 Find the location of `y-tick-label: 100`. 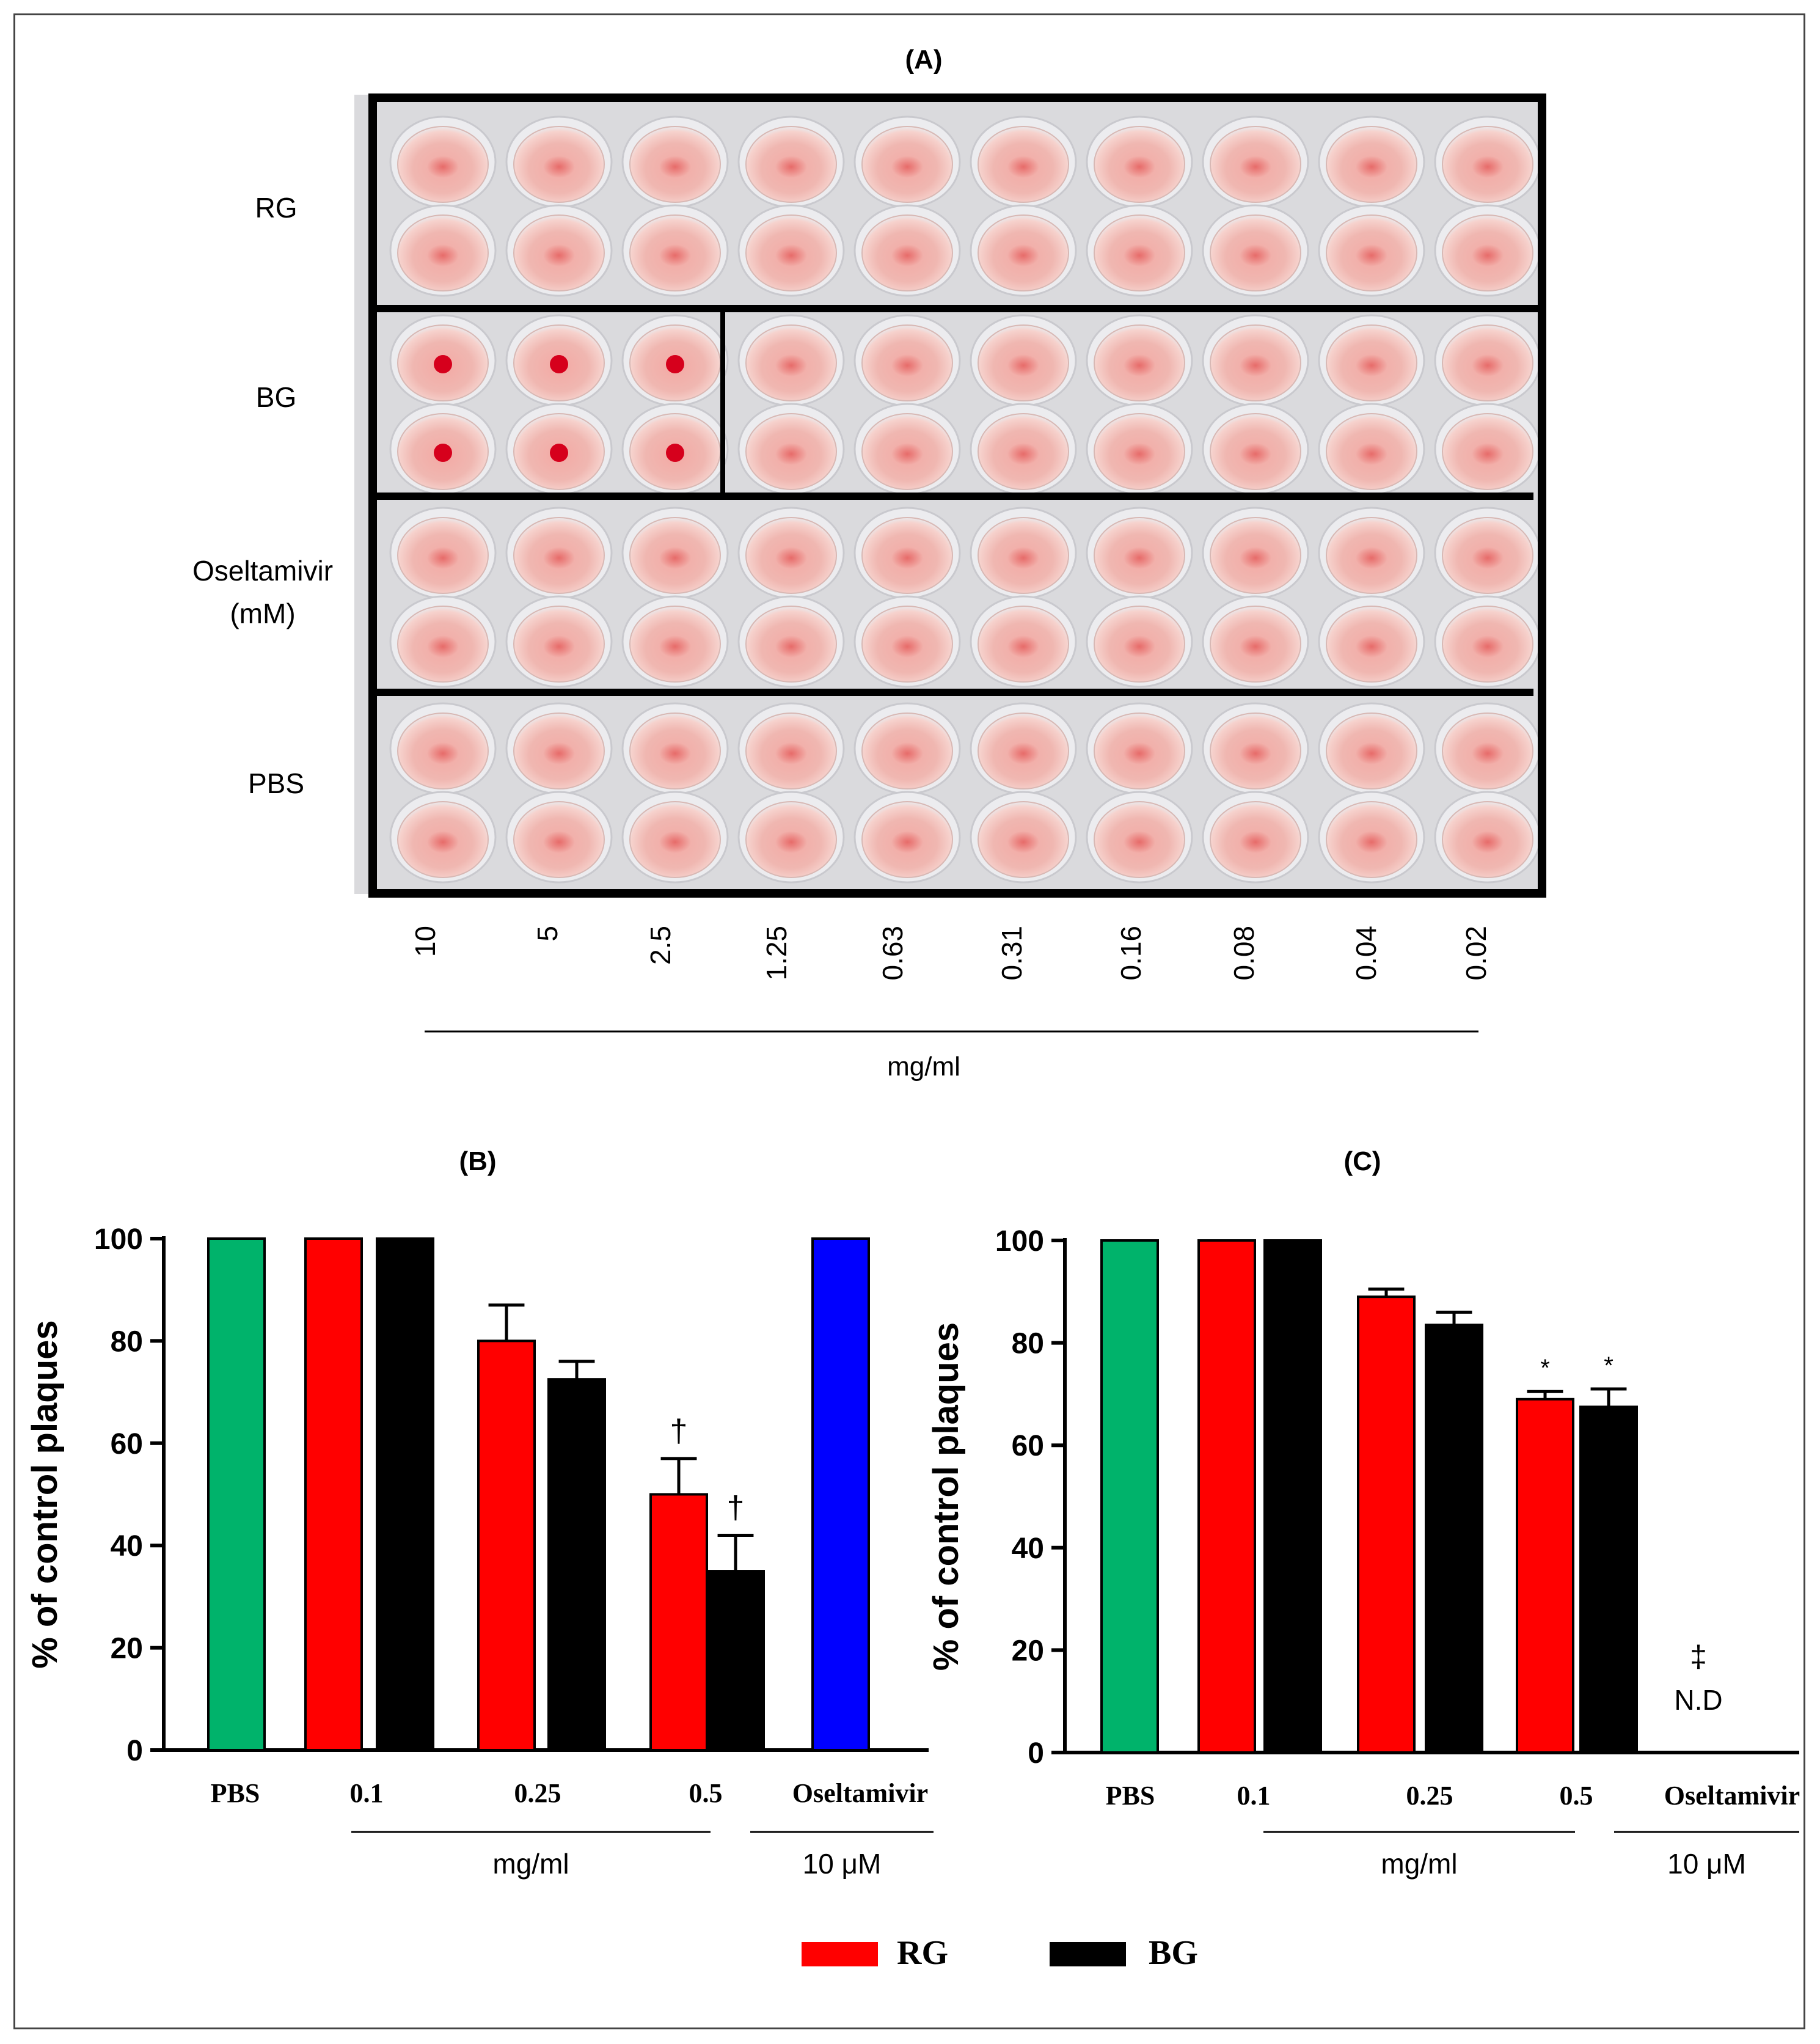

y-tick-label: 100 is located at coordinates (1020, 1241).